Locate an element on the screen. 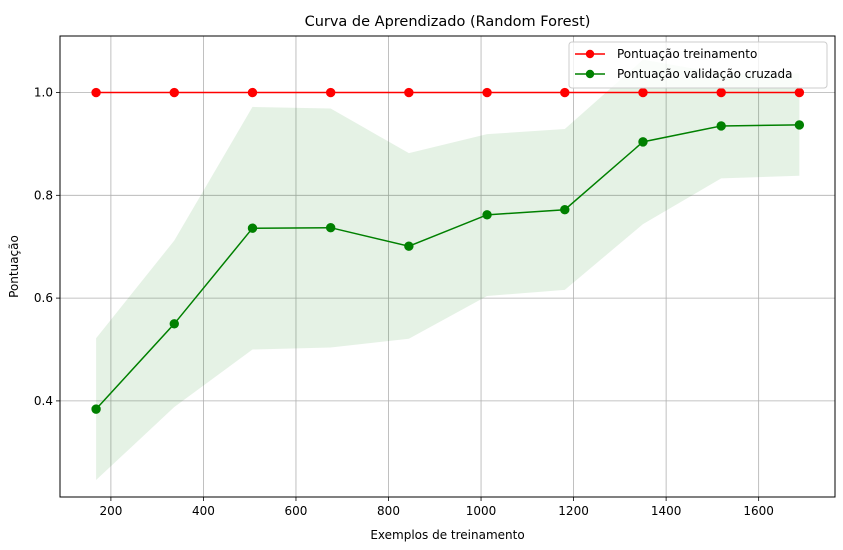  legend-label-1: Pontuação validação cruzada is located at coordinates (705, 74).